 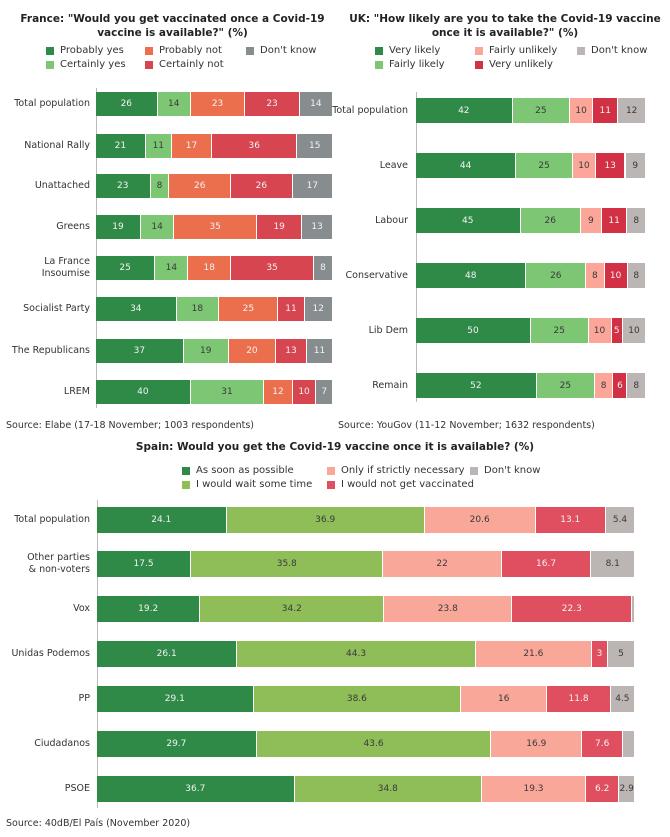 What do you see at coordinates (317, 227) in the screenshot?
I see `france-bar-value-label: 13` at bounding box center [317, 227].